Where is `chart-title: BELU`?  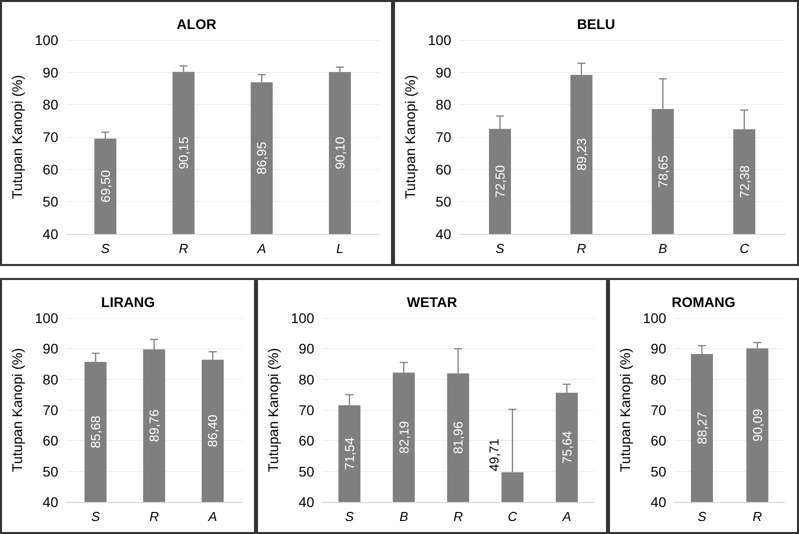
chart-title: BELU is located at coordinates (596, 24).